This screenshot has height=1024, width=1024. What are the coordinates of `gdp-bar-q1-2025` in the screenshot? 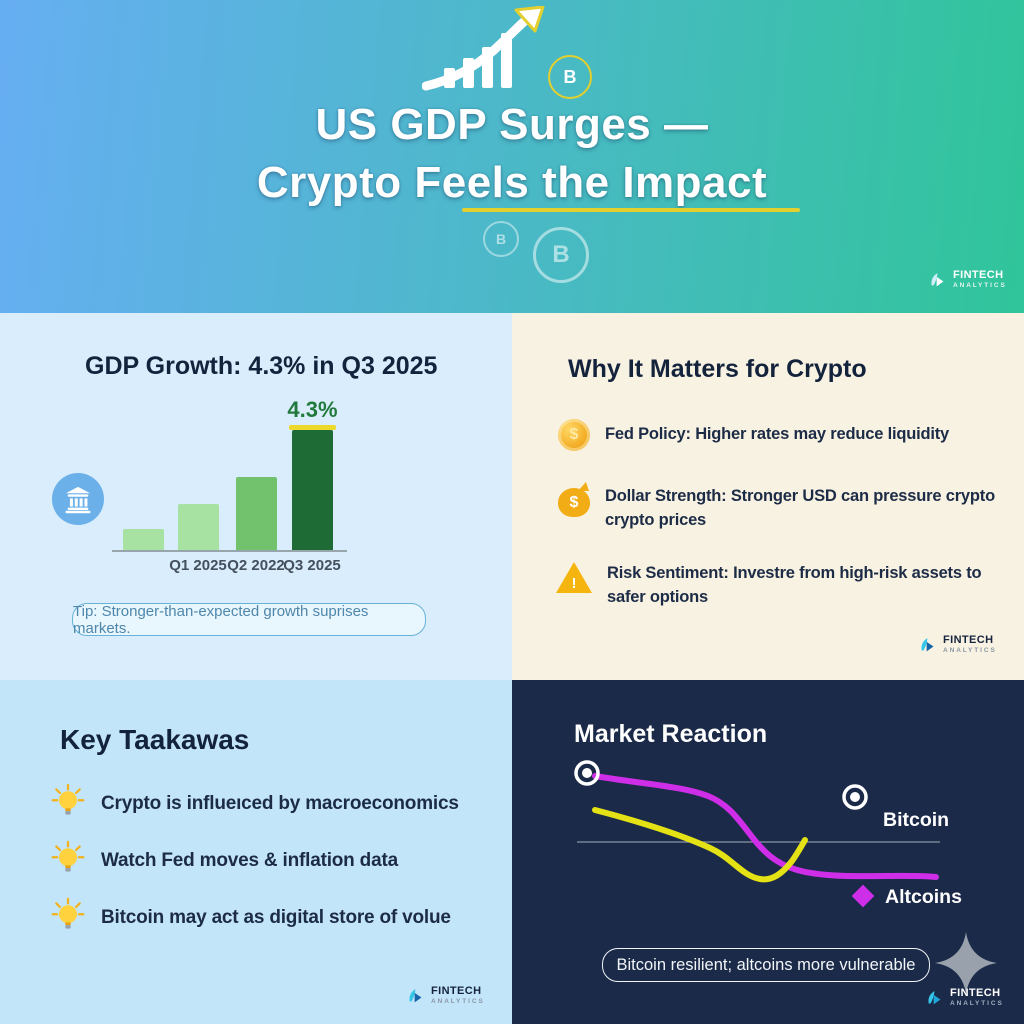 It's located at (198, 527).